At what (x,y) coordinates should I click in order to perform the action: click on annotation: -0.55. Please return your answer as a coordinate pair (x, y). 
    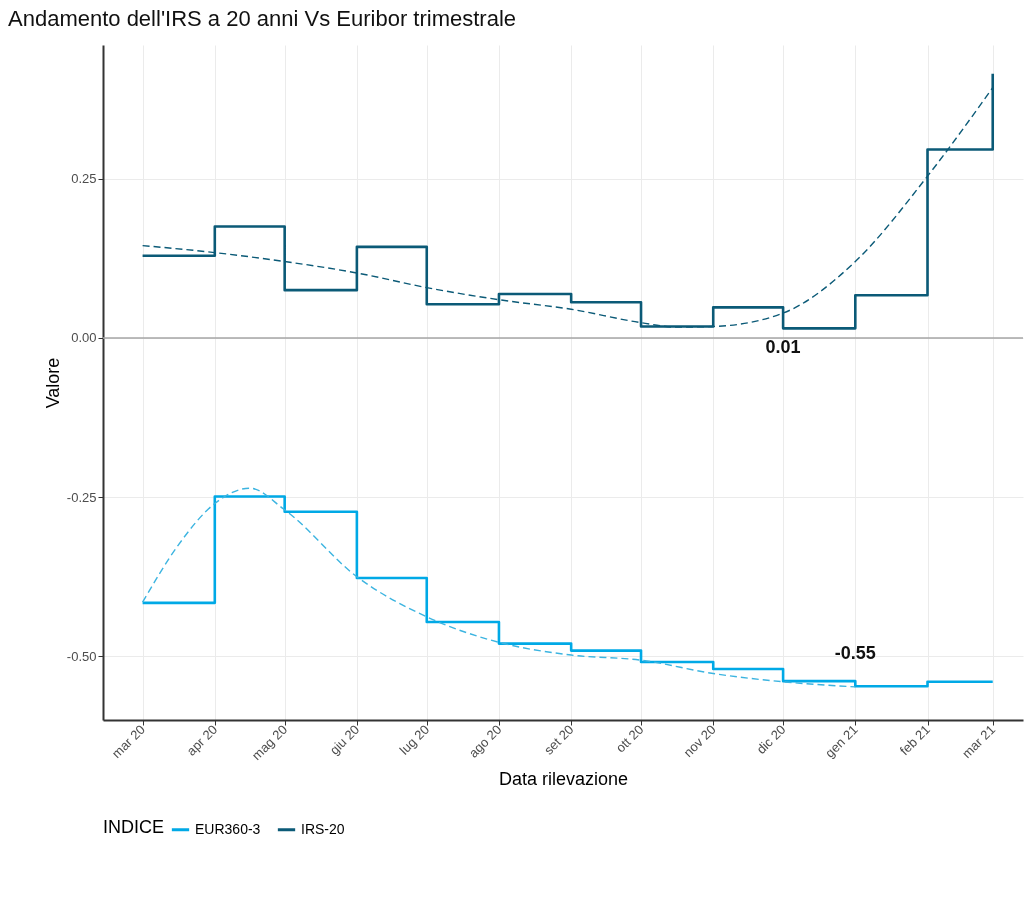
    Looking at the image, I should click on (855, 653).